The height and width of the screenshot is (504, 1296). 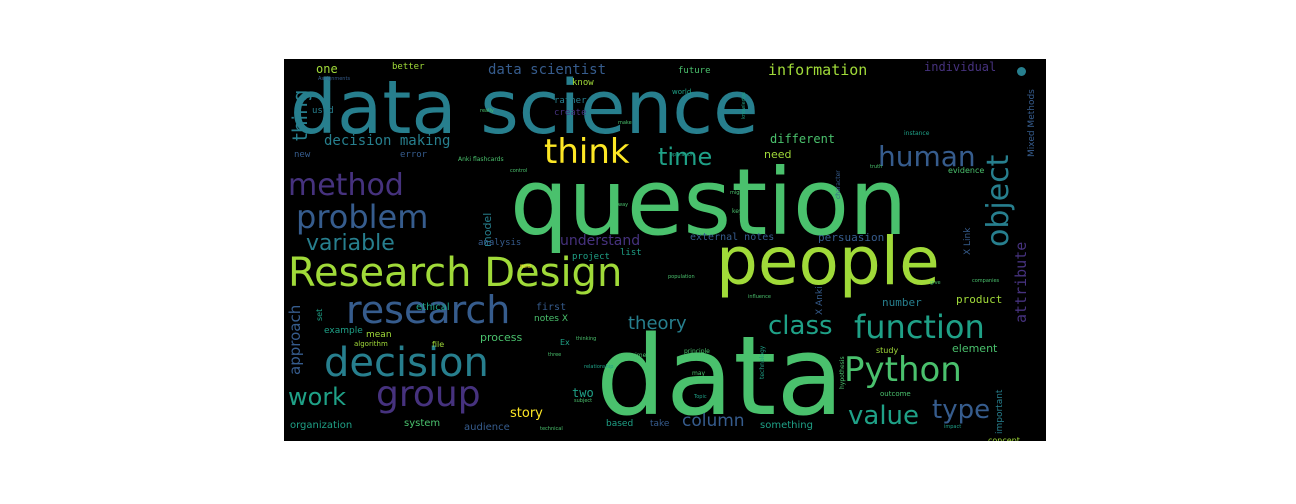 What do you see at coordinates (786, 425) in the screenshot?
I see `word-cloud-term: something` at bounding box center [786, 425].